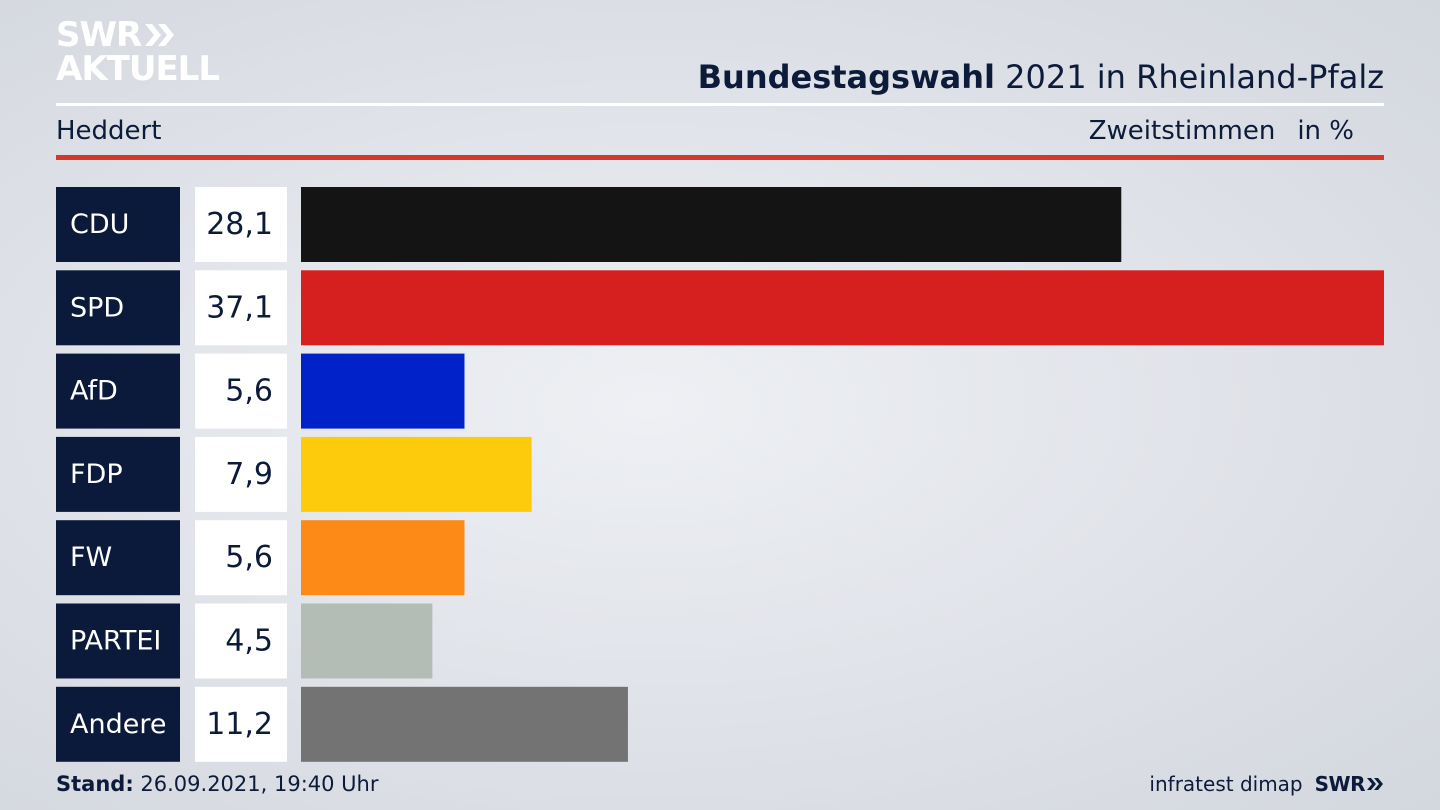 This screenshot has width=1440, height=810. I want to click on chart-row-partei: PARTEI 4,5, so click(244, 641).